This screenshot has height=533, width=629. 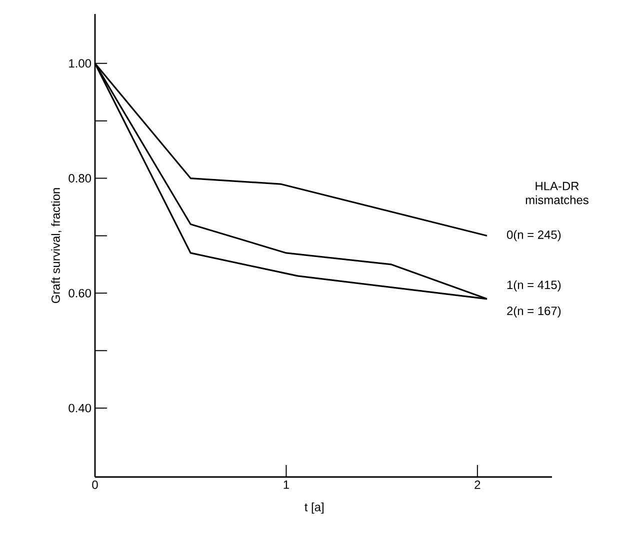 What do you see at coordinates (534, 286) in the screenshot?
I see `series-label: 1(n = 415)` at bounding box center [534, 286].